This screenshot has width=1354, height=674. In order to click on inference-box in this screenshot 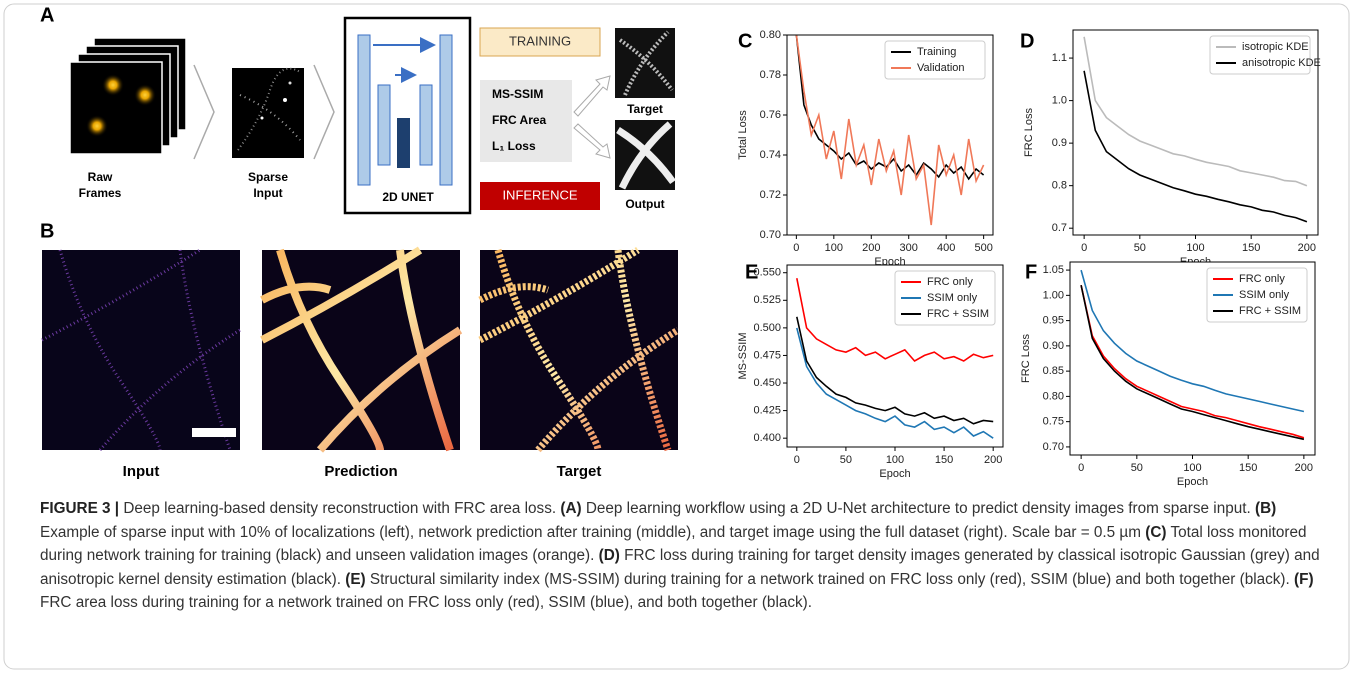, I will do `click(540, 196)`.